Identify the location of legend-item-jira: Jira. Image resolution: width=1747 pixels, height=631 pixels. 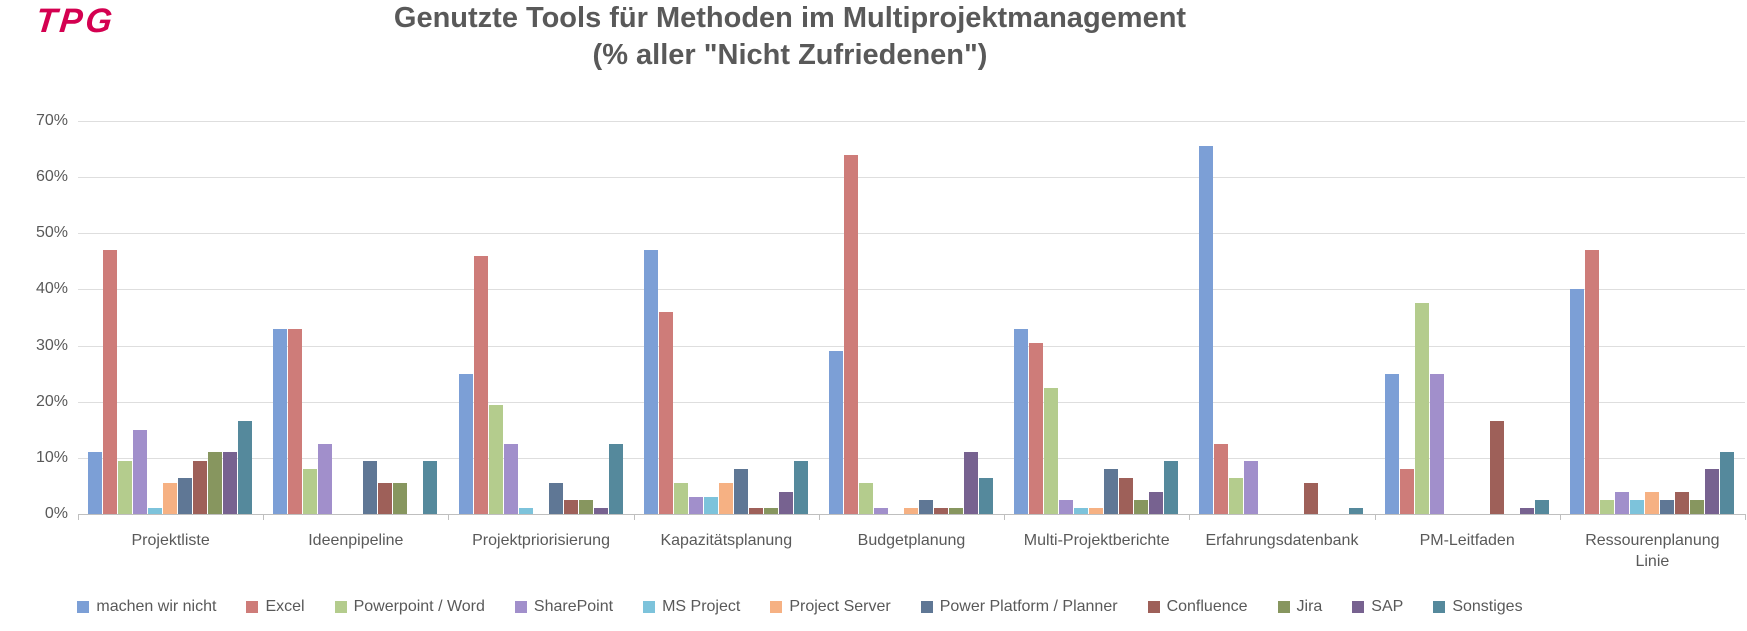
(1300, 607).